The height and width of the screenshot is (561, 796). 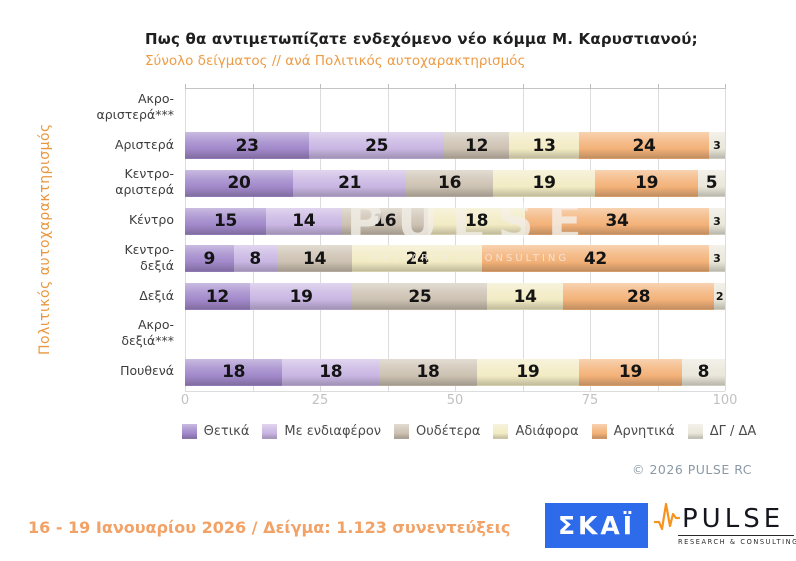 I want to click on bar-value-label: 42, so click(x=595, y=258).